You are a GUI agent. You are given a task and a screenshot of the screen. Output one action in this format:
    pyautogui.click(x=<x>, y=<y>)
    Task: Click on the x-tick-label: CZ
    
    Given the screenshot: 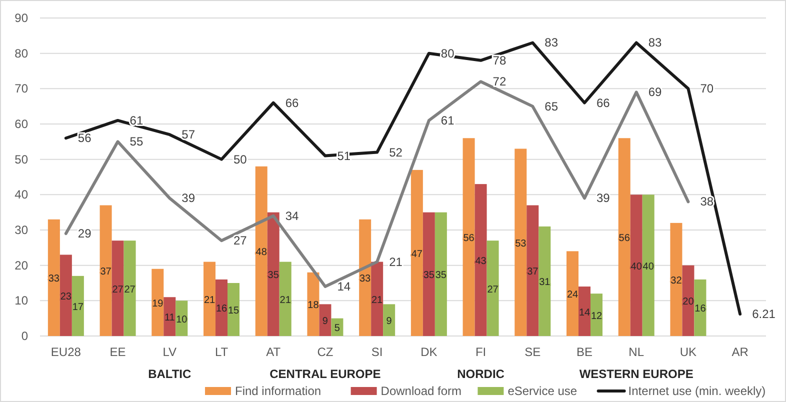 What is the action you would take?
    pyautogui.click(x=325, y=352)
    